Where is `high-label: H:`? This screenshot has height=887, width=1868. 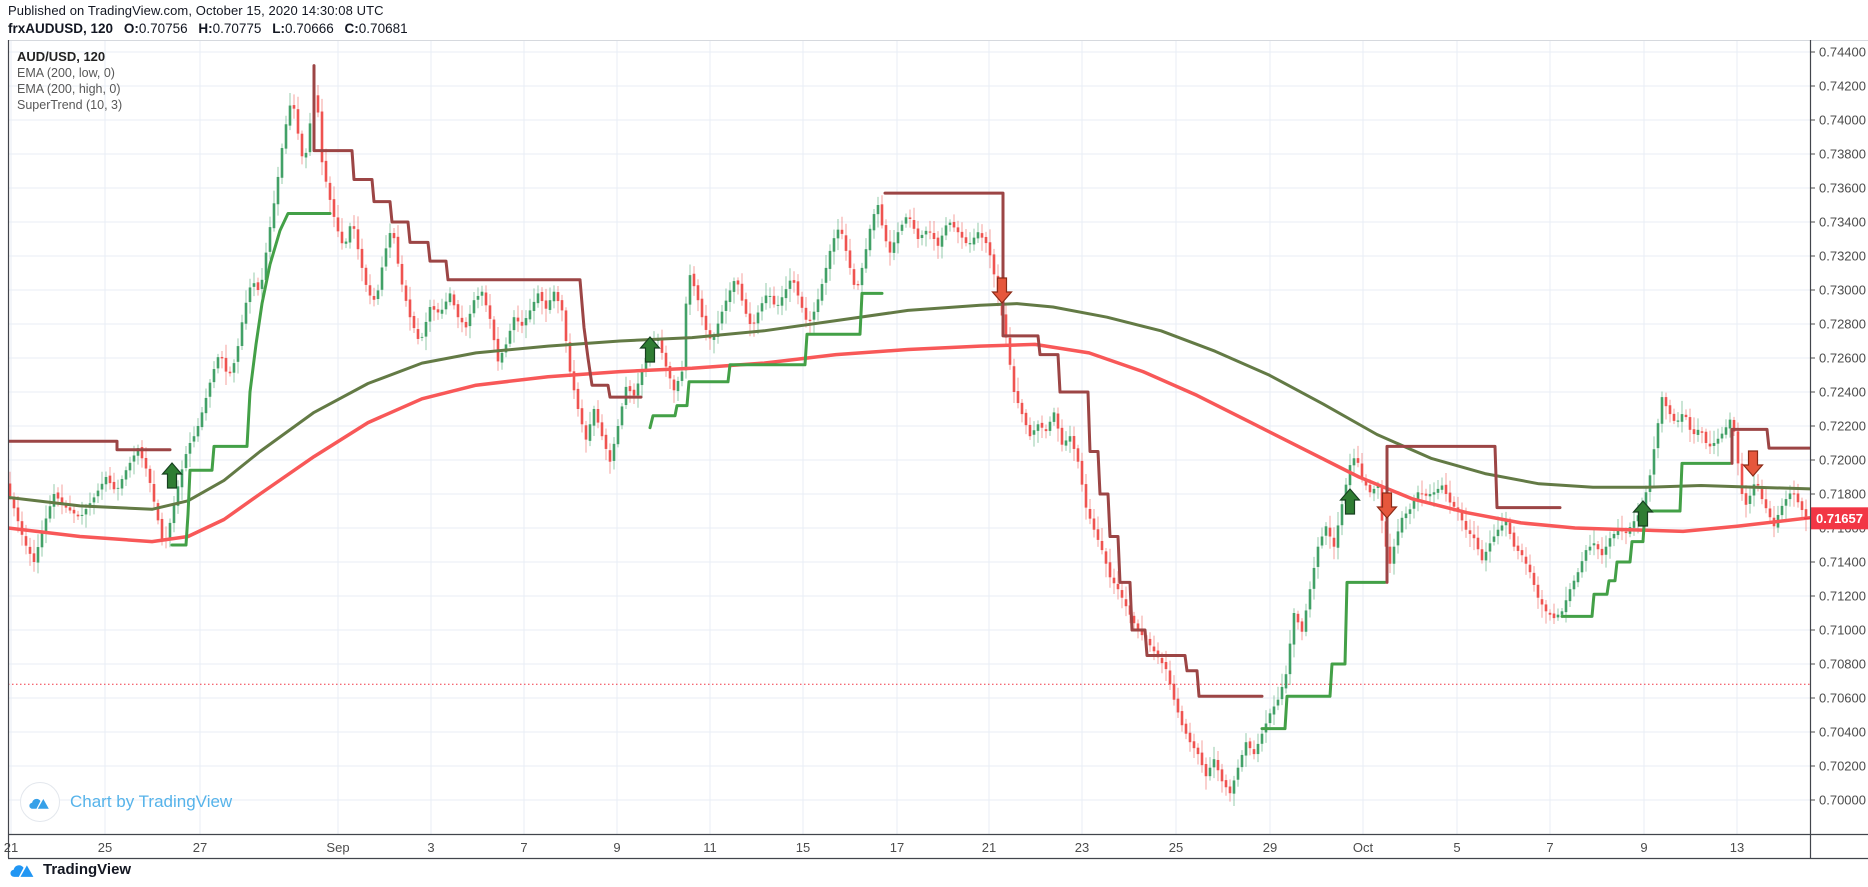
high-label: H: is located at coordinates (205, 28).